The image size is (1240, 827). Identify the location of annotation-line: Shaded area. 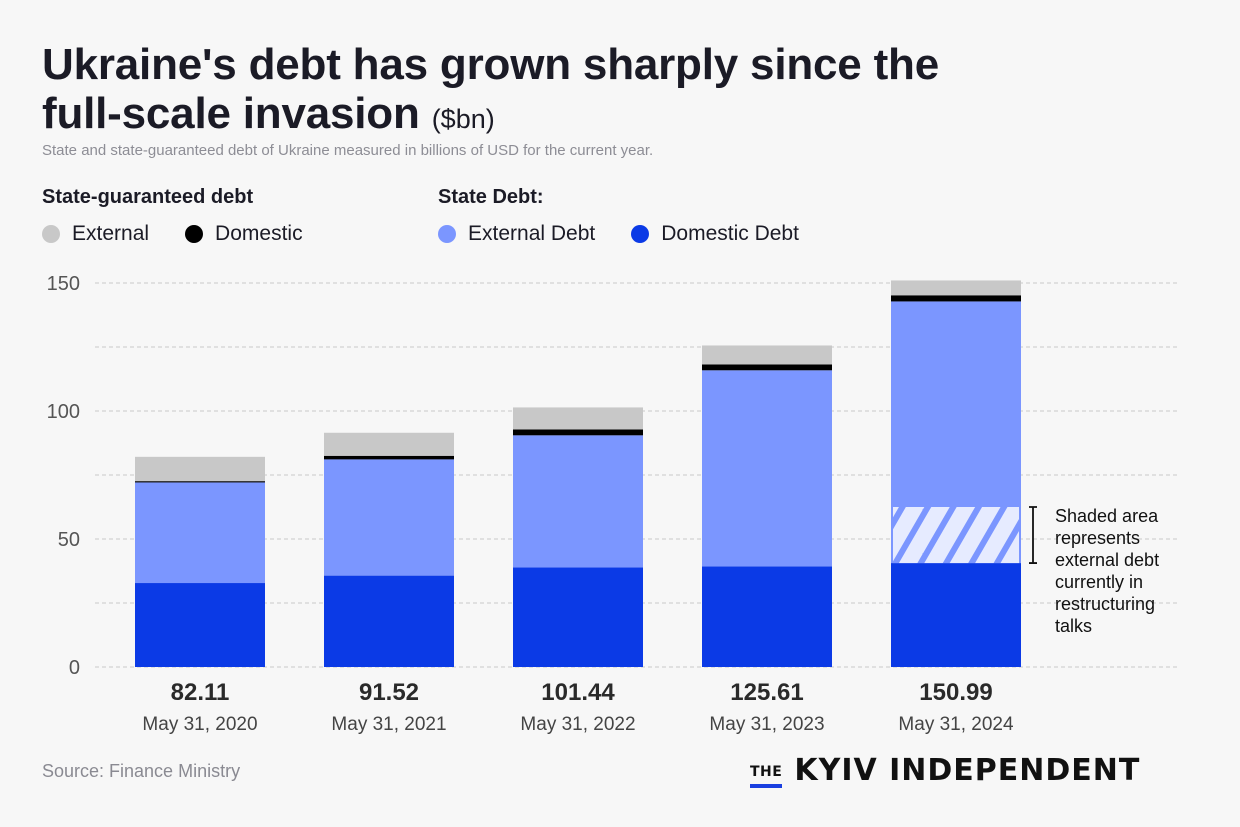
(1107, 516).